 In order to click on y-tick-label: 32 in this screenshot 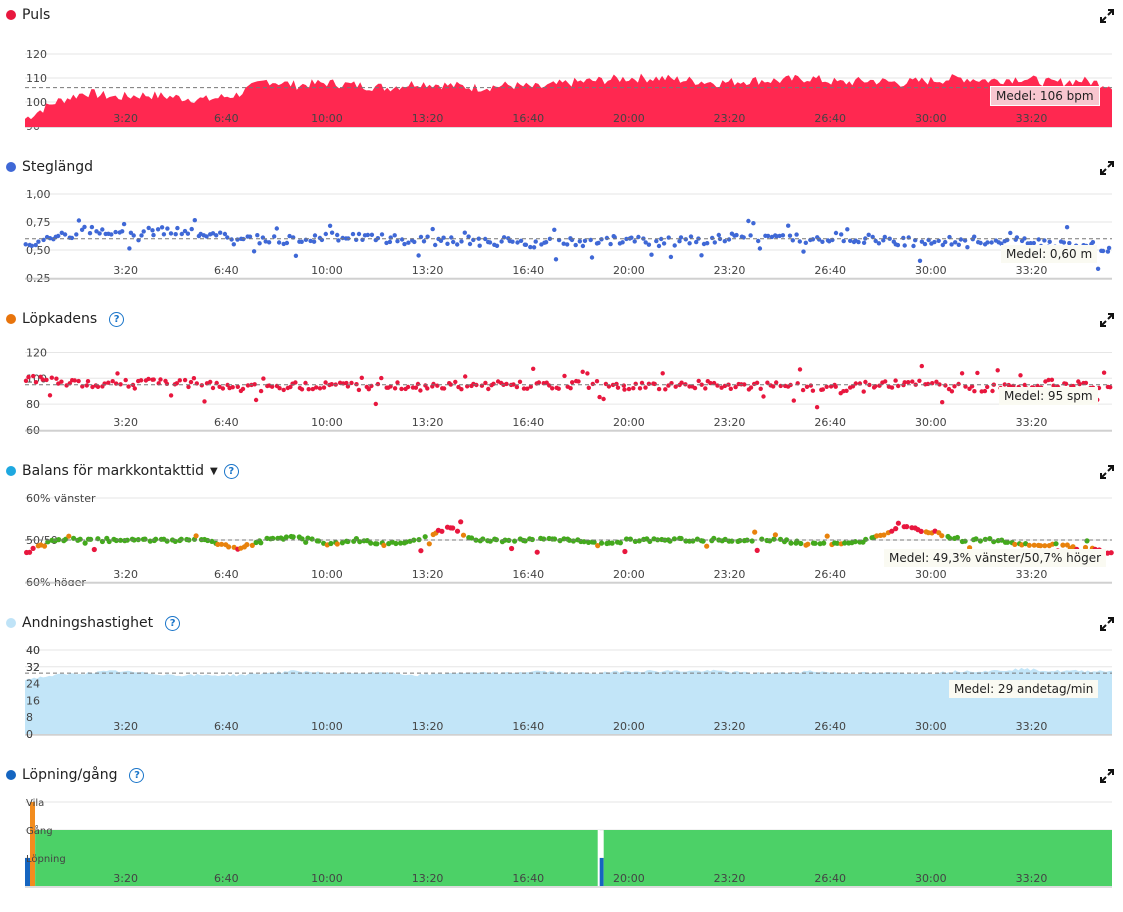, I will do `click(33, 667)`.